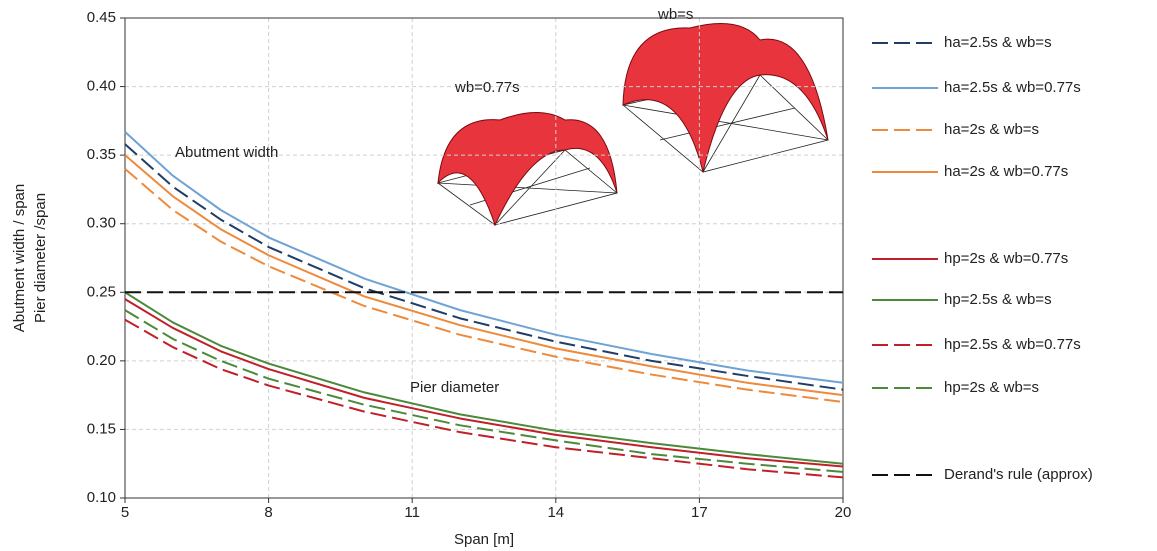  Describe the element at coordinates (527, 169) in the screenshot. I see `vault-small` at that location.